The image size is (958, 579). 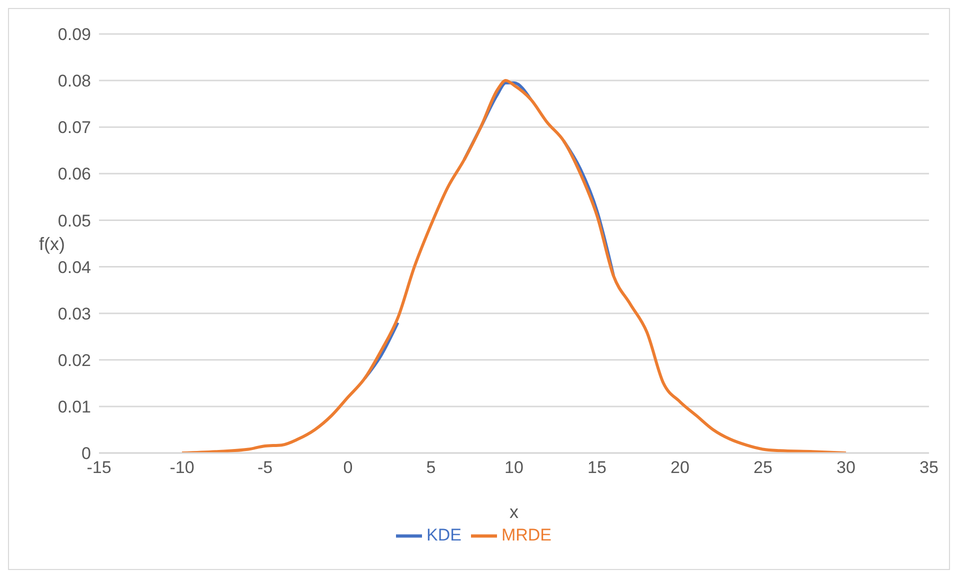 I want to click on x-tick-label: 35, so click(x=929, y=468).